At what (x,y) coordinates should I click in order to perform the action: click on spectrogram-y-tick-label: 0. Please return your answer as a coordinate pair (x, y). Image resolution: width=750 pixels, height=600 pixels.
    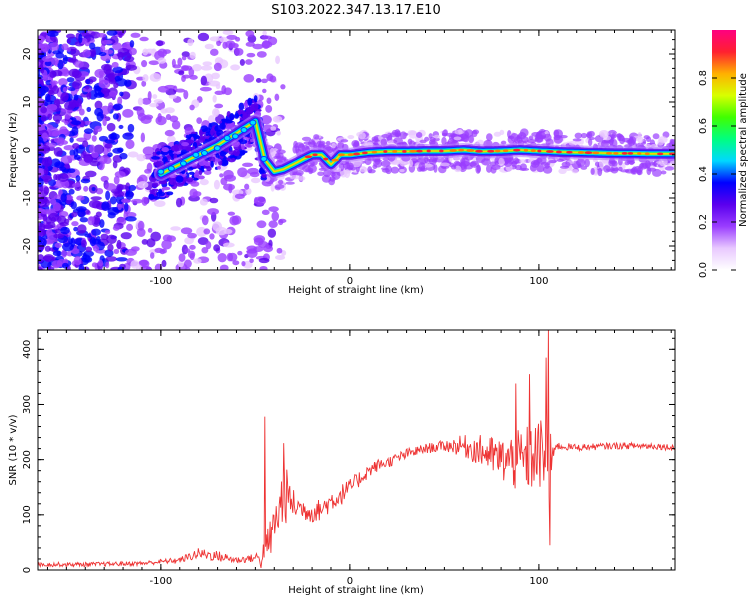
    Looking at the image, I should click on (27, 150).